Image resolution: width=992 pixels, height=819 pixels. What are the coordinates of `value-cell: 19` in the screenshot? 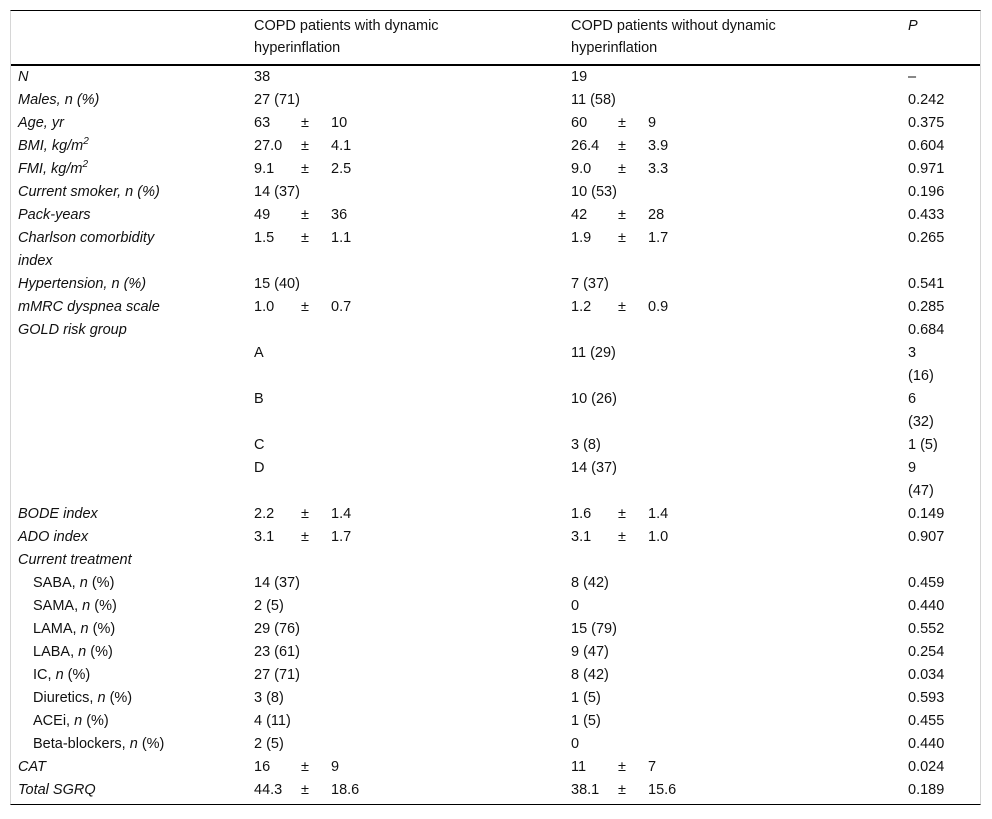 It's located at (579, 77).